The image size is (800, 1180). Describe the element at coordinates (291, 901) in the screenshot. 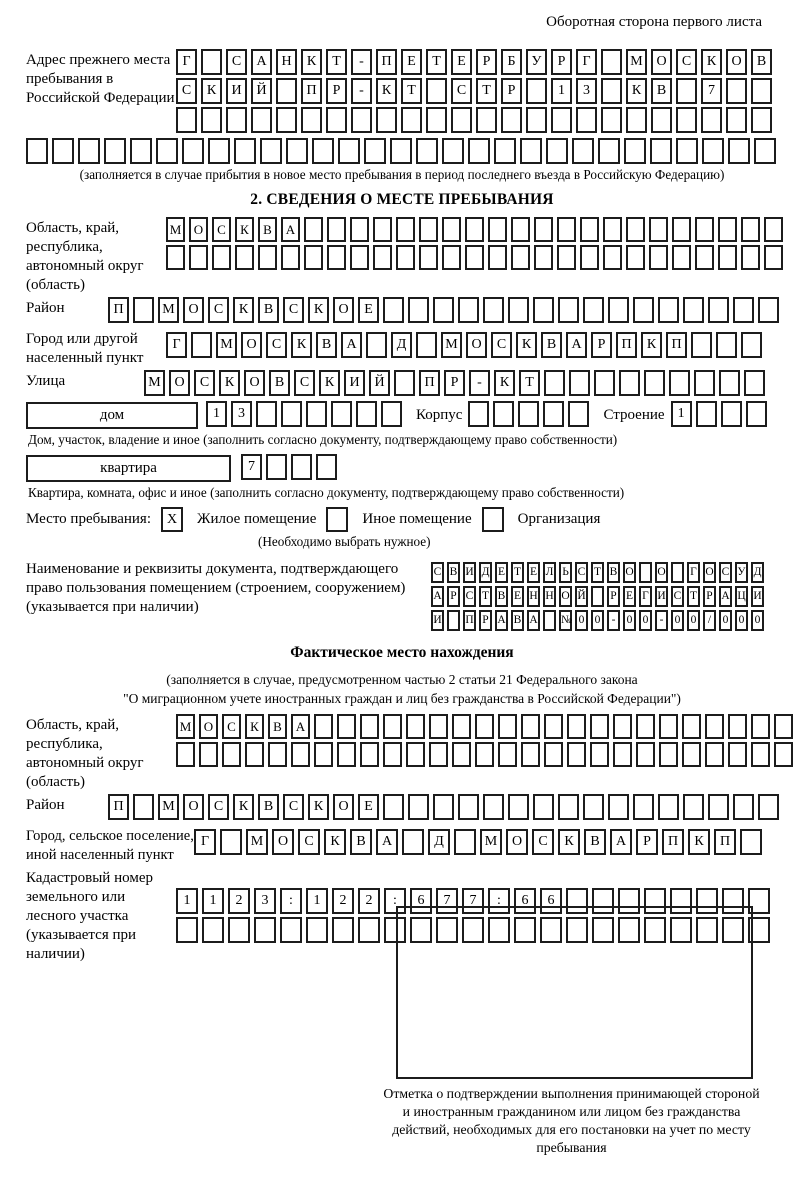

I see `char-box: :` at that location.